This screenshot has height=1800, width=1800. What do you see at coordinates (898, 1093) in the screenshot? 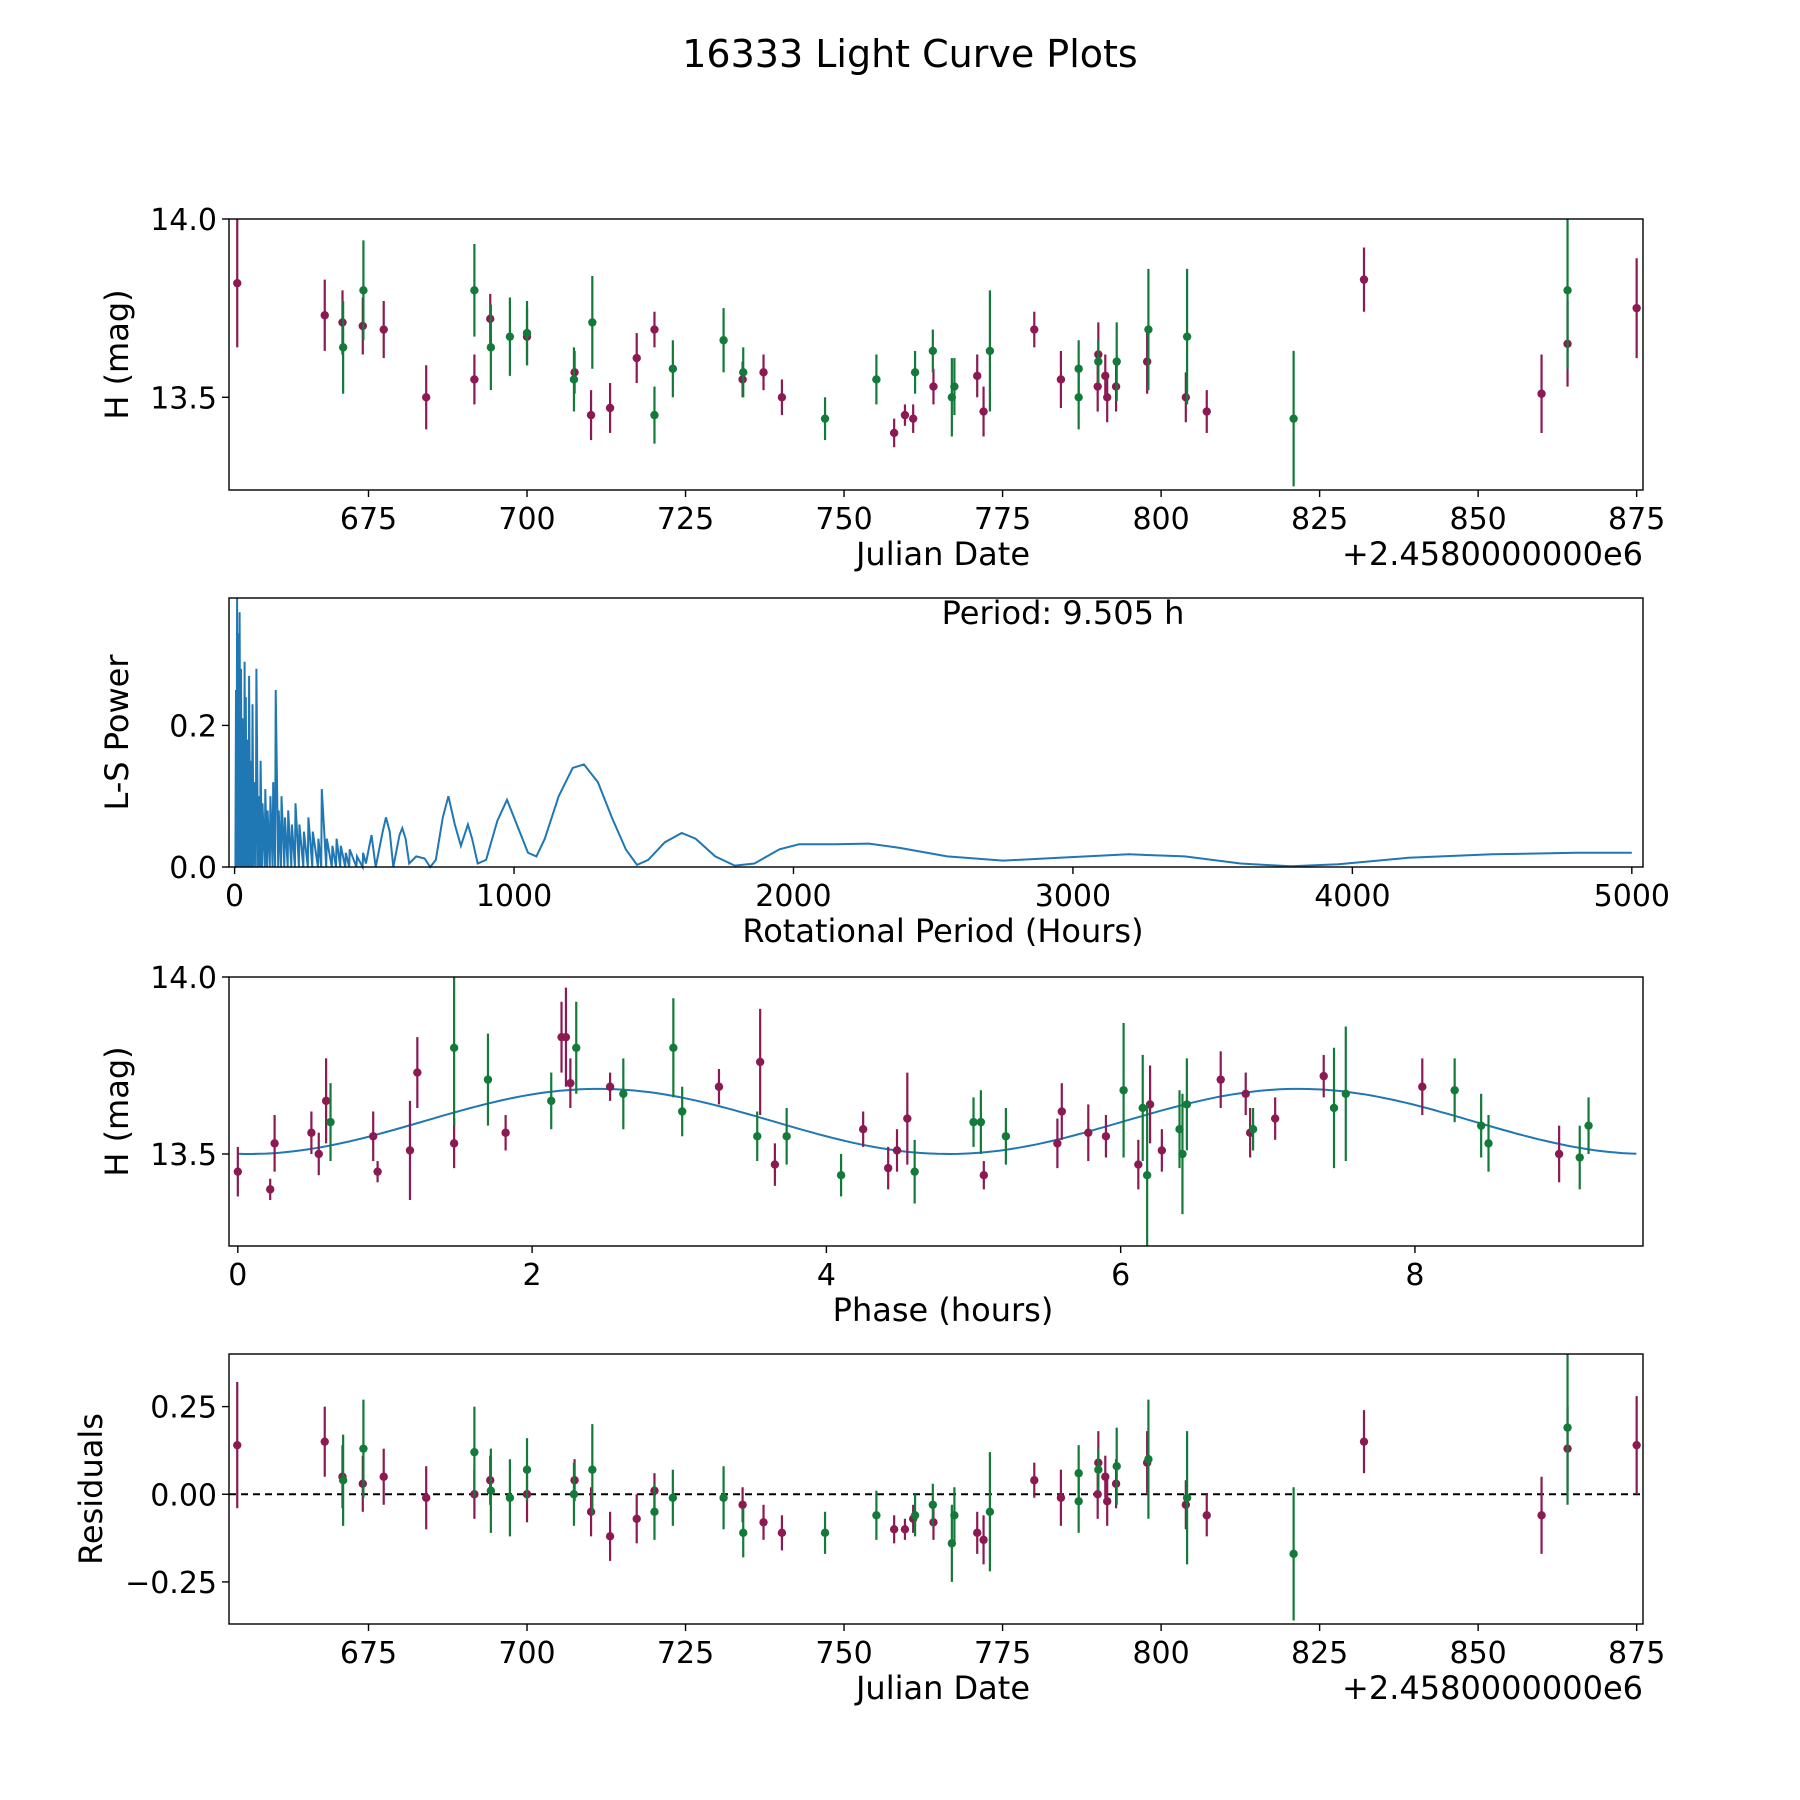
I see `phase-series-filter-a` at bounding box center [898, 1093].